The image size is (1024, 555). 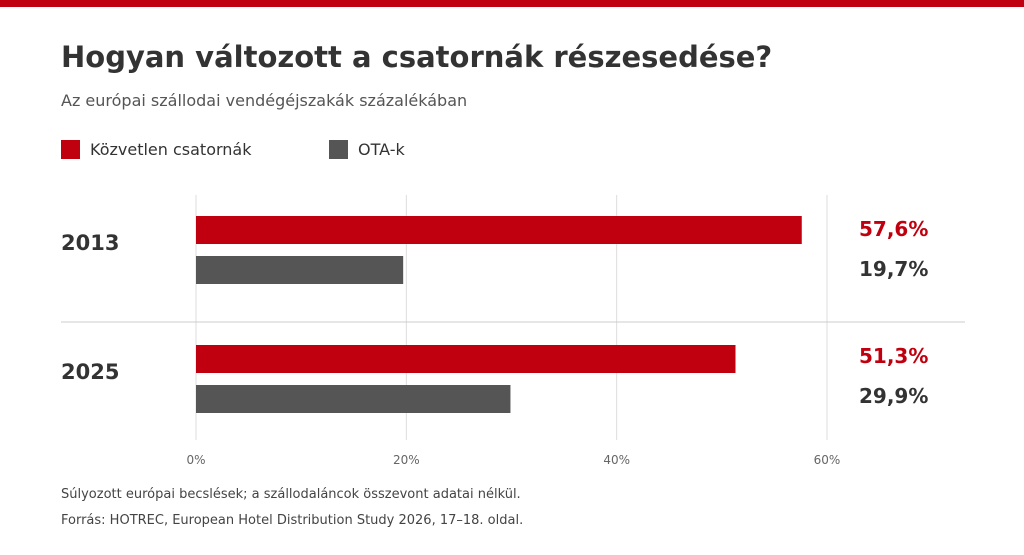 I want to click on legend-item-ota: OTA-k, so click(x=367, y=149).